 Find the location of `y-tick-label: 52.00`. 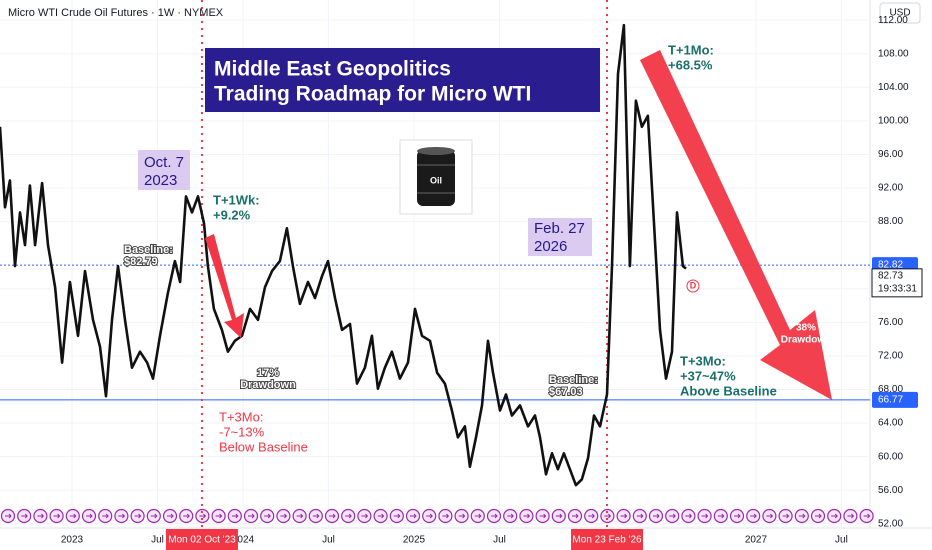

y-tick-label: 52.00 is located at coordinates (890, 523).